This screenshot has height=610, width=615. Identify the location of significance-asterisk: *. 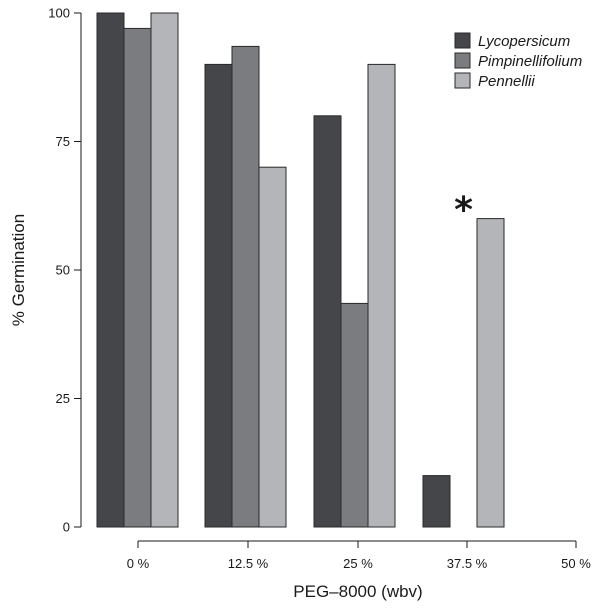
(463, 210).